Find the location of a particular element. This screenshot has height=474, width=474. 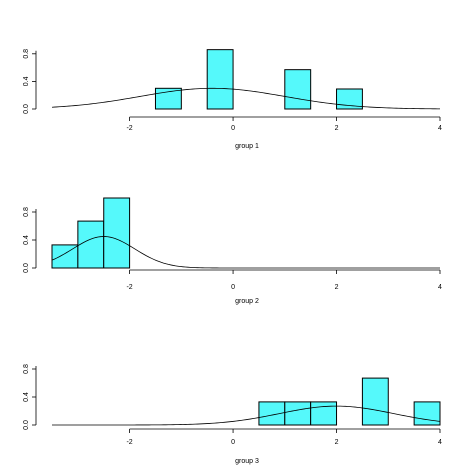

x-axis-title: group 3 is located at coordinates (247, 461).